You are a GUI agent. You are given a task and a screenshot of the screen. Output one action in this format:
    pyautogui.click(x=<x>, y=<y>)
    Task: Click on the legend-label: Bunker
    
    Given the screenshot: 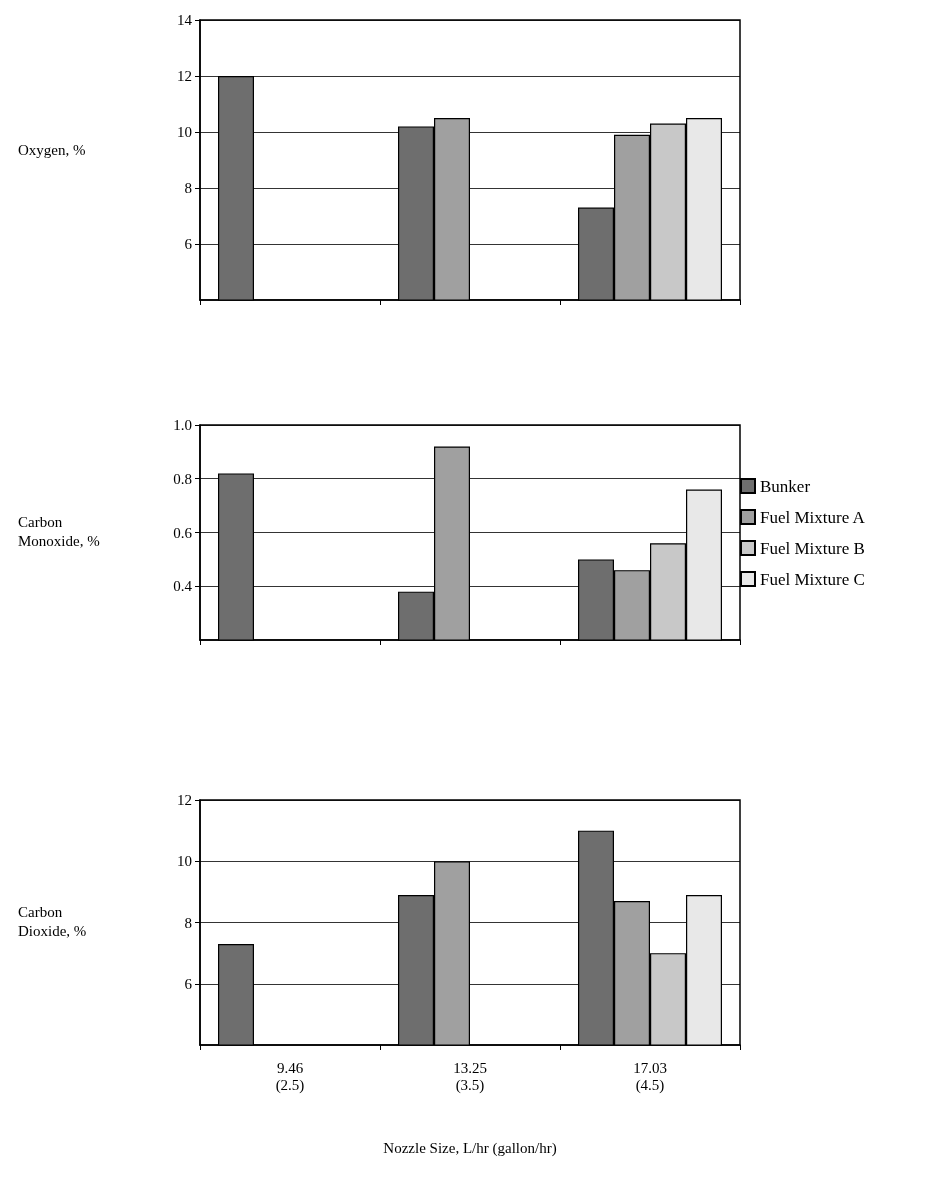 What is the action you would take?
    pyautogui.click(x=785, y=486)
    